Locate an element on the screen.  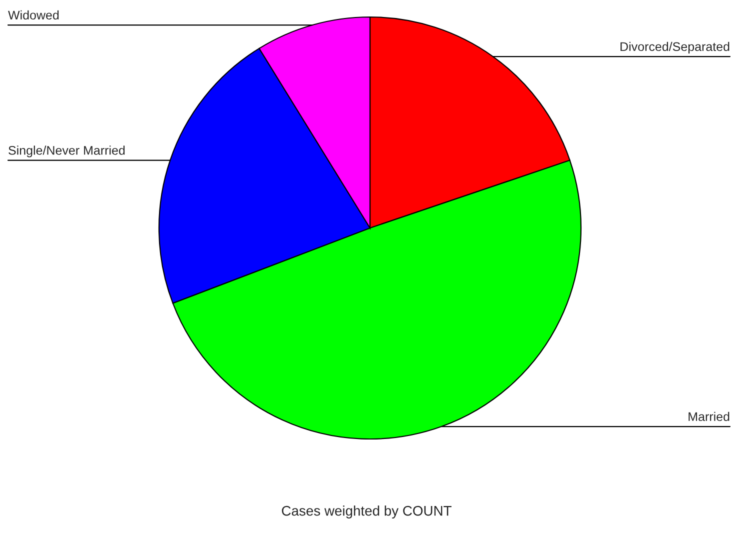
slice-label: Married is located at coordinates (709, 417).